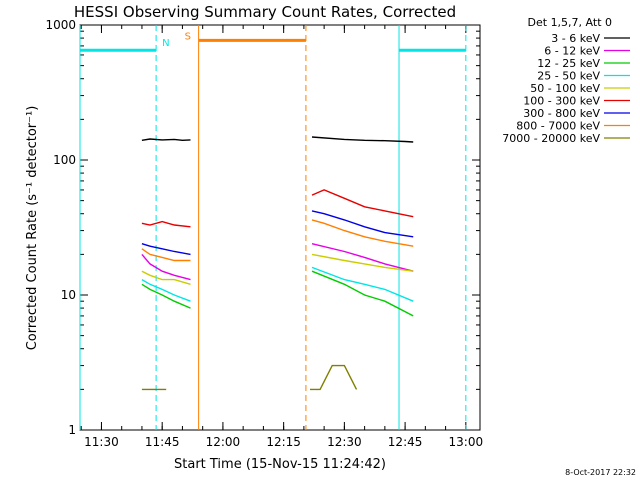 The image size is (640, 480). I want to click on y-tick-label: 1000, so click(60, 25).